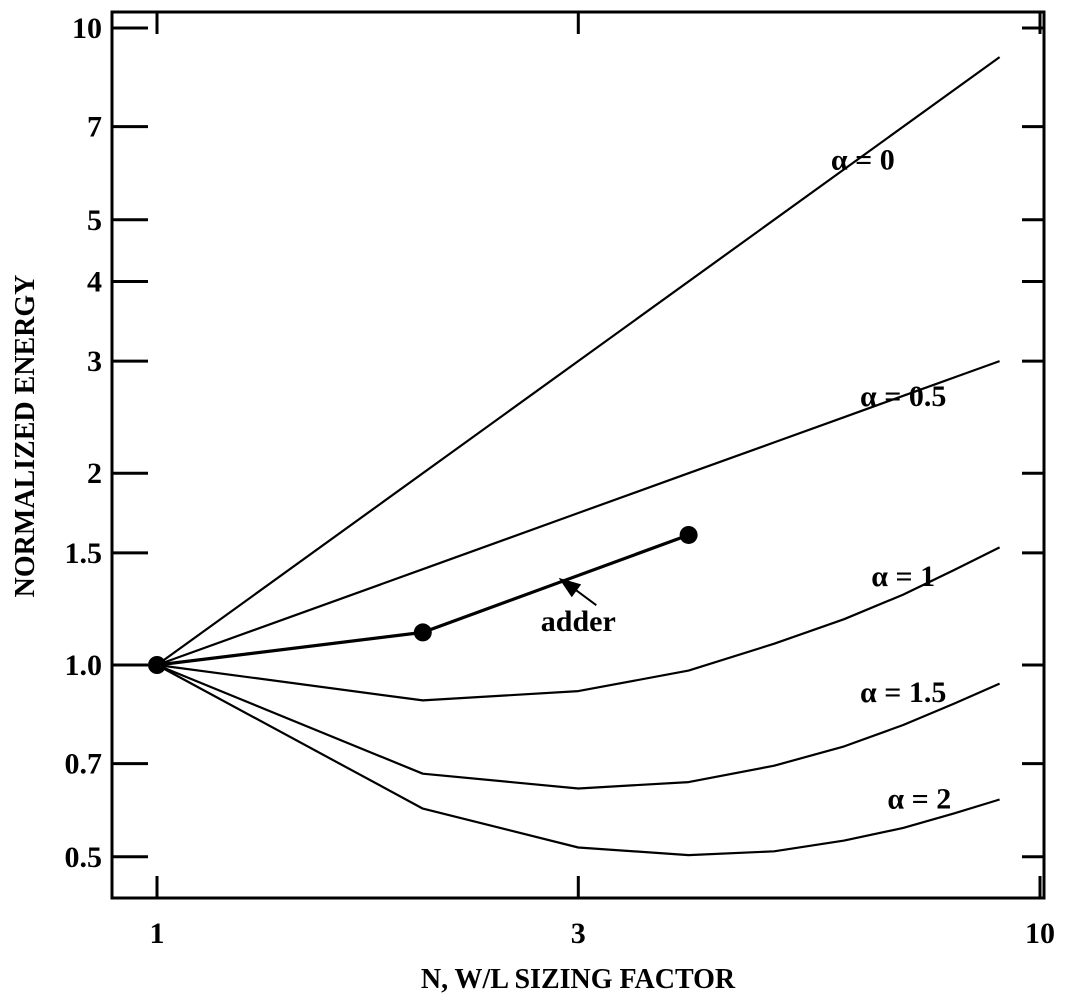 This screenshot has height=996, width=1081. What do you see at coordinates (84, 553) in the screenshot?
I see `y-tick-label: 1.5` at bounding box center [84, 553].